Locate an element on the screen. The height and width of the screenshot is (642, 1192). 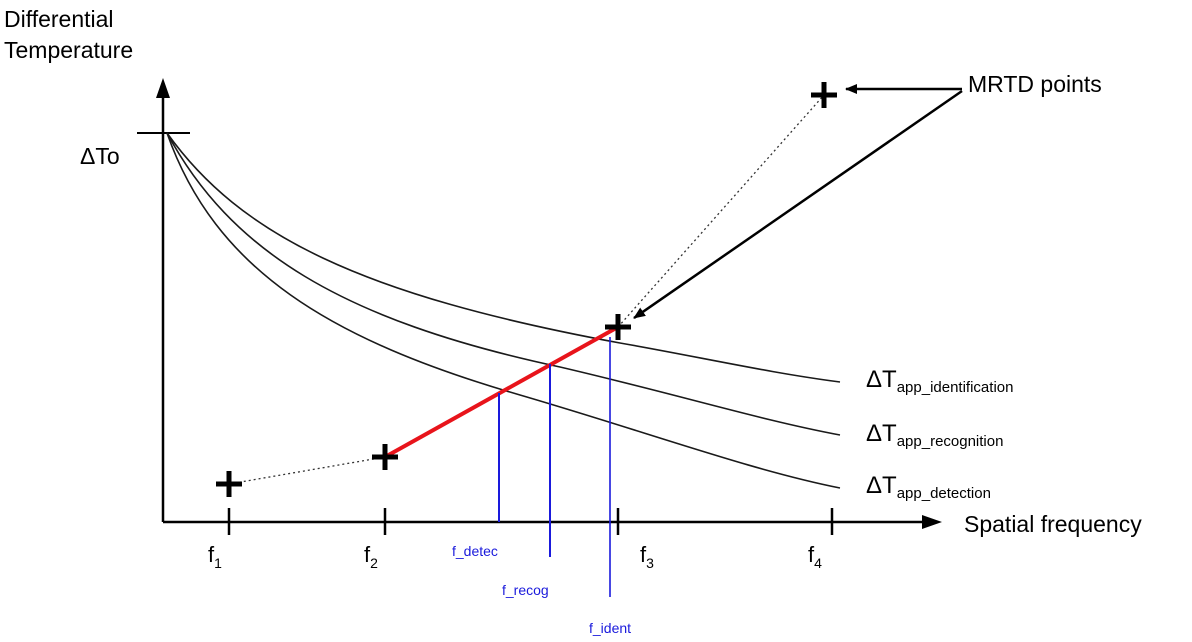
x-tick-label-f4: f4 is located at coordinates (815, 556).